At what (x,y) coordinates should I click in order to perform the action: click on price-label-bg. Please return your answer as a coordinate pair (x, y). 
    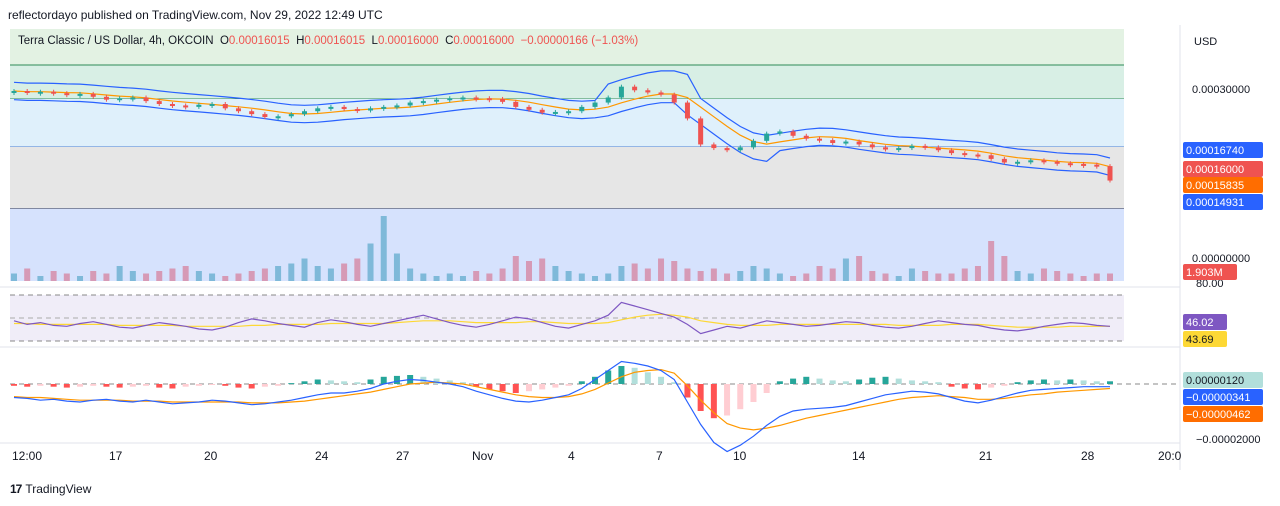
    Looking at the image, I should click on (1223, 185).